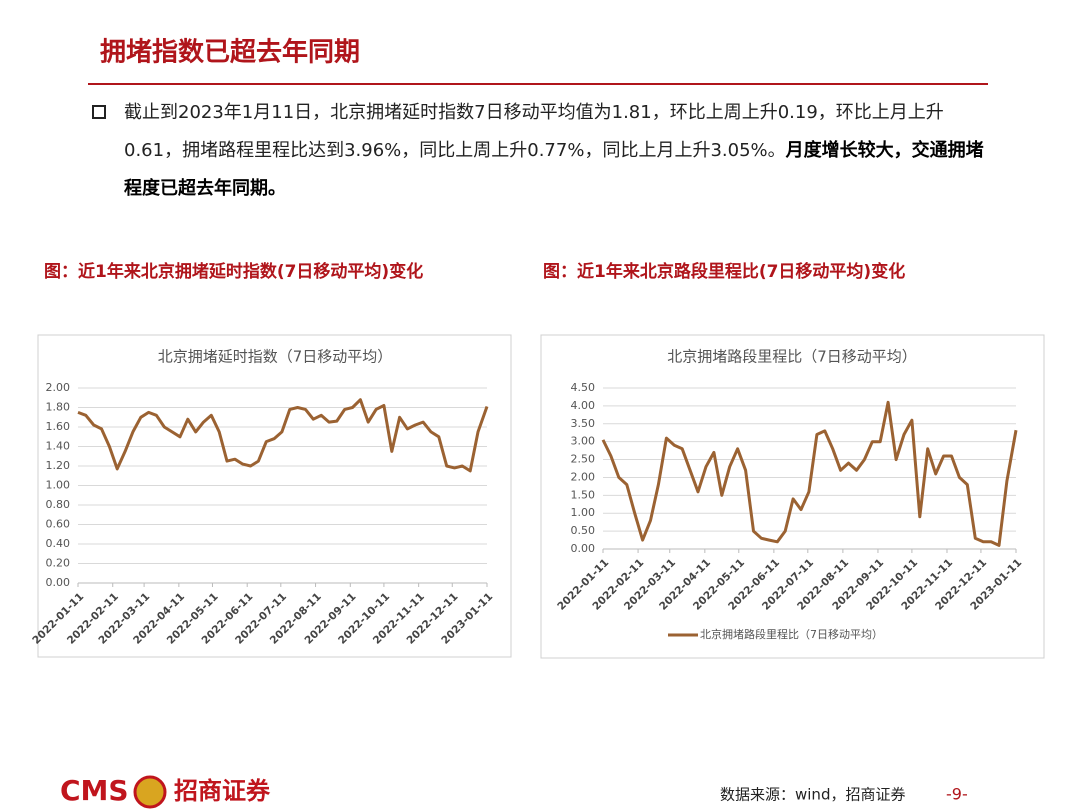 The image size is (1080, 810). I want to click on y-tick-label: 2.50, so click(583, 459).